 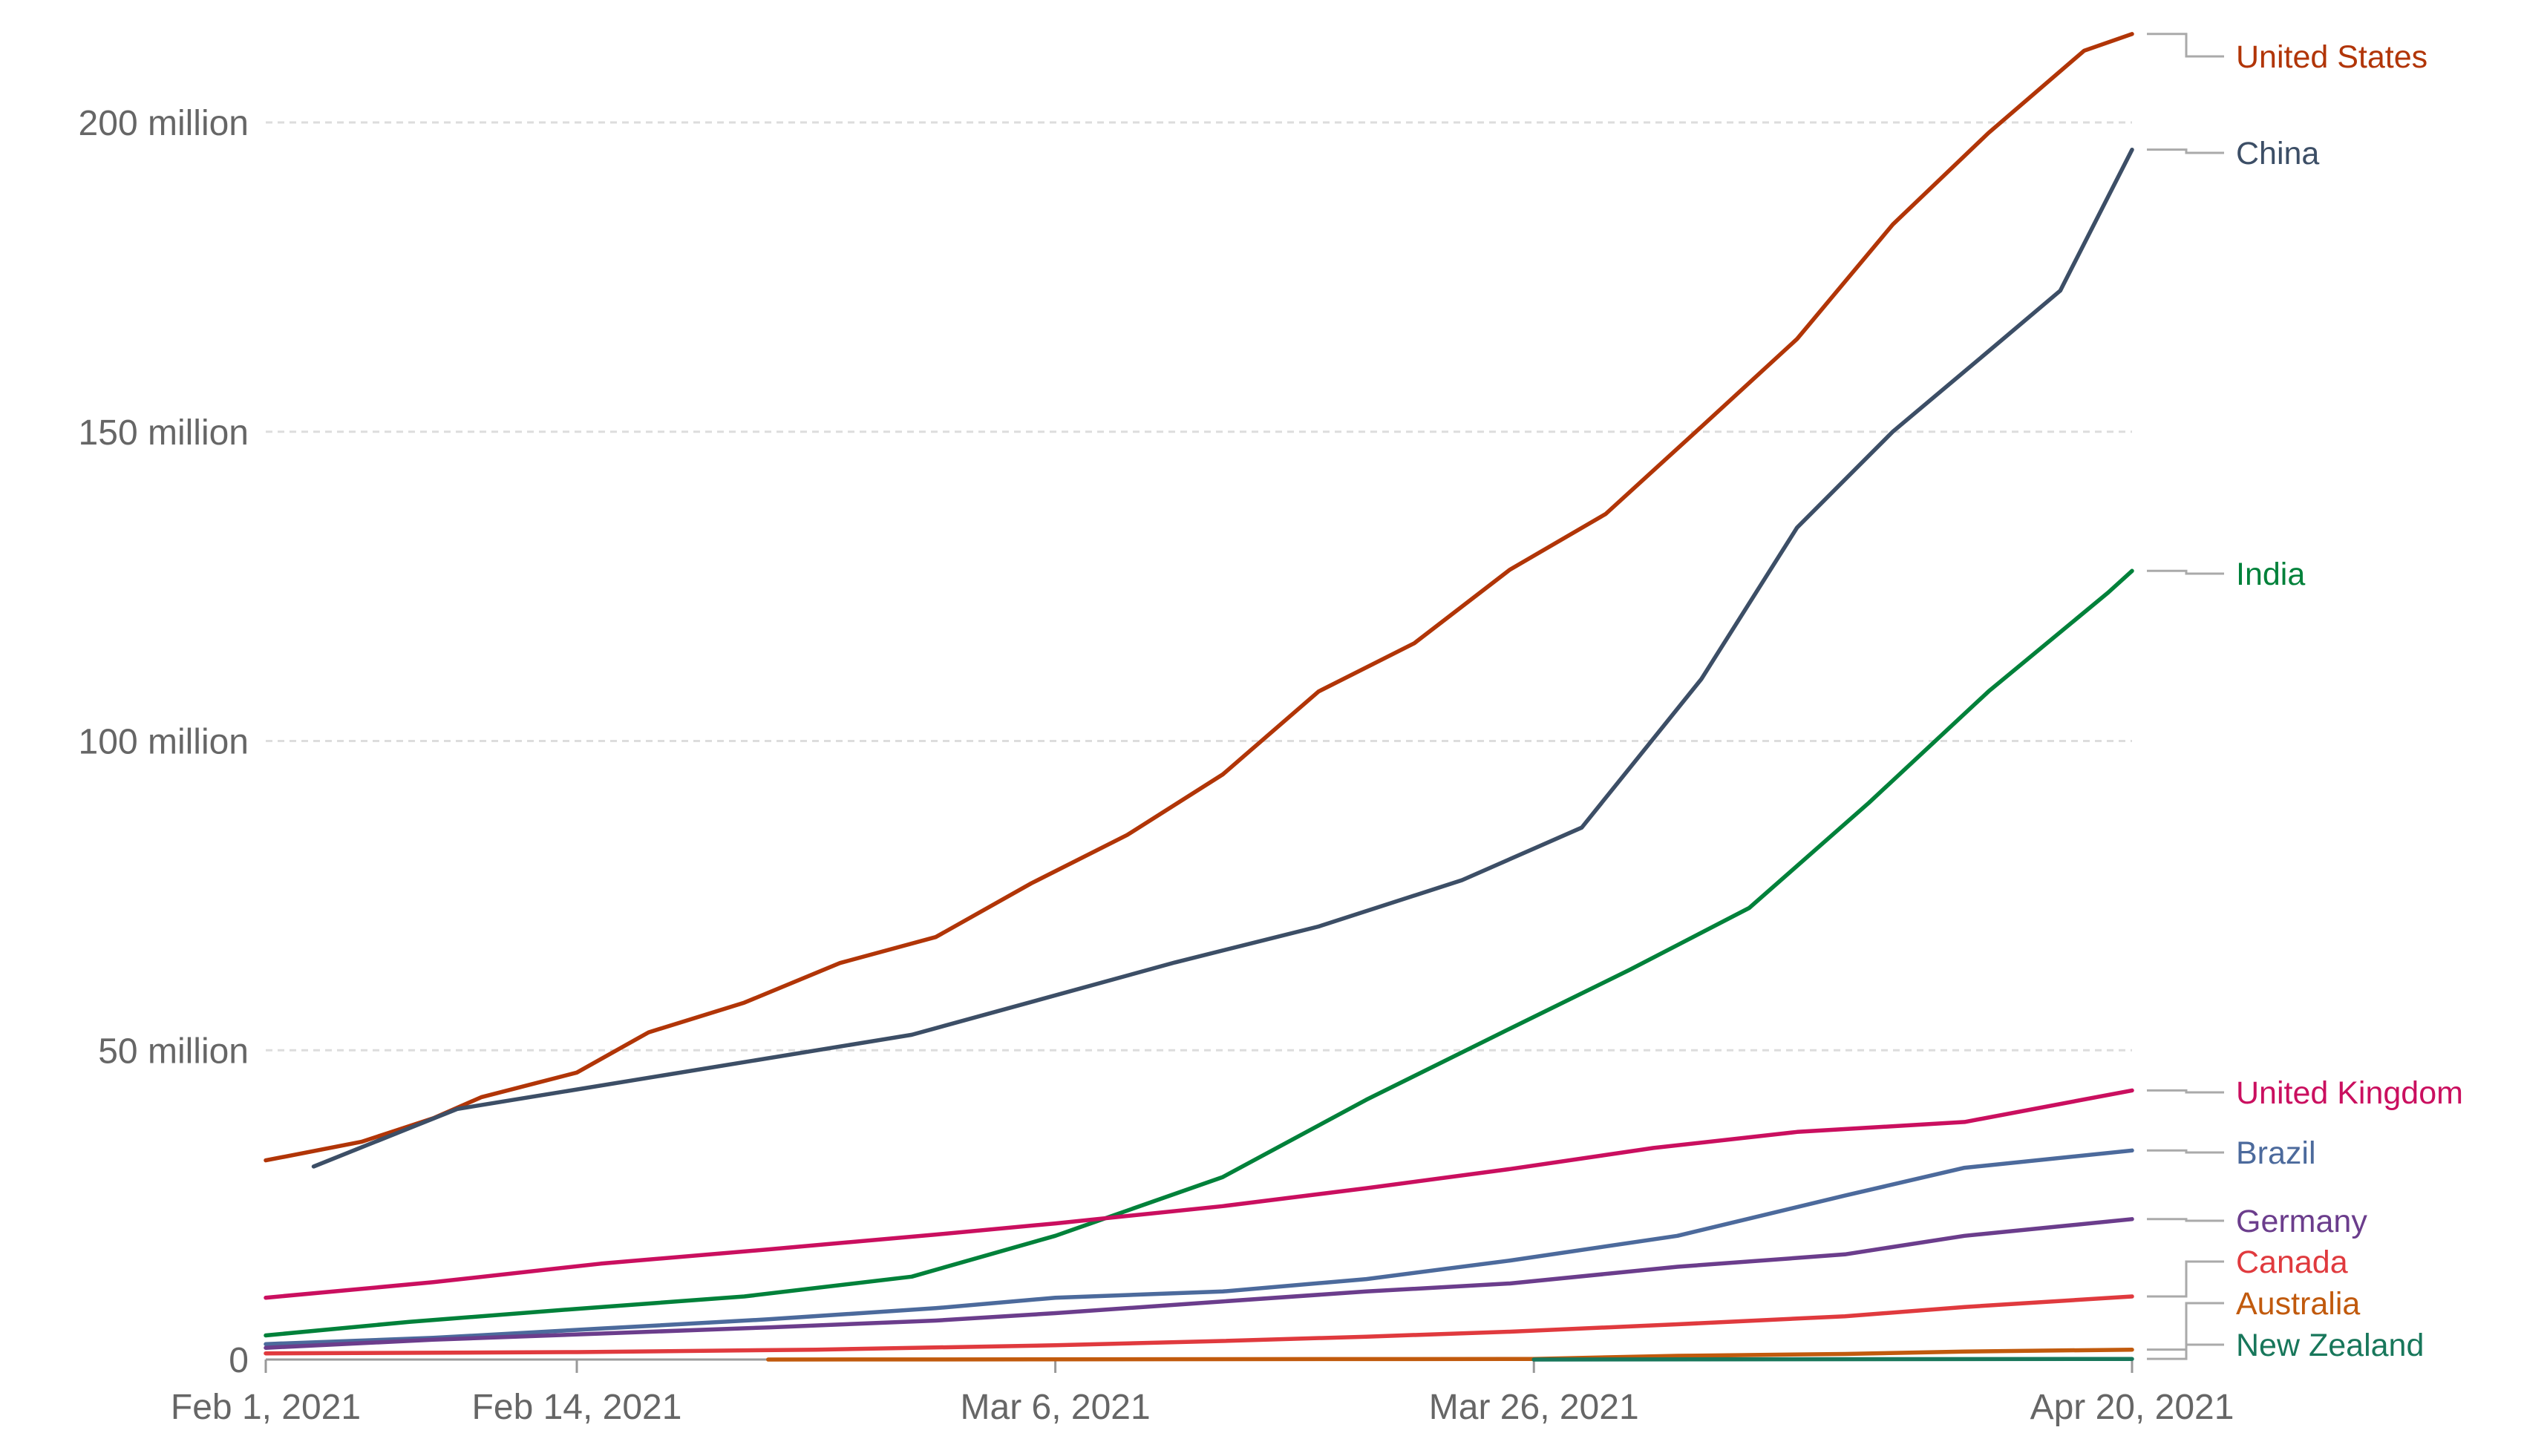 What do you see at coordinates (266, 1408) in the screenshot?
I see `x-tick-label: Feb 1, 2021` at bounding box center [266, 1408].